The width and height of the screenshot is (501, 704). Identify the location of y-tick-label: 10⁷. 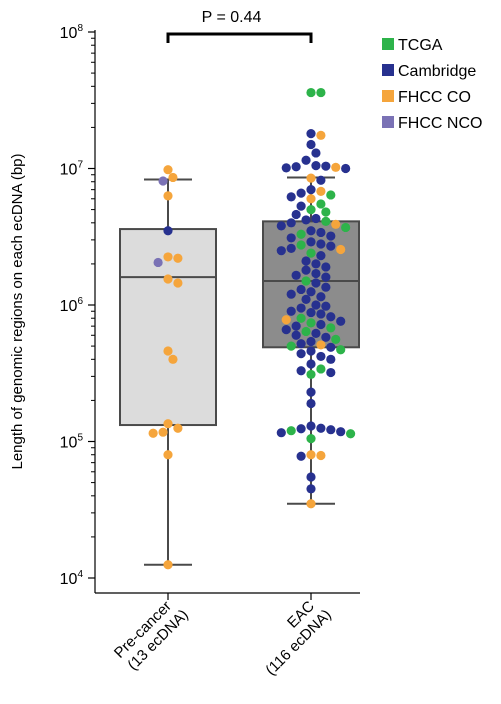
(72, 169).